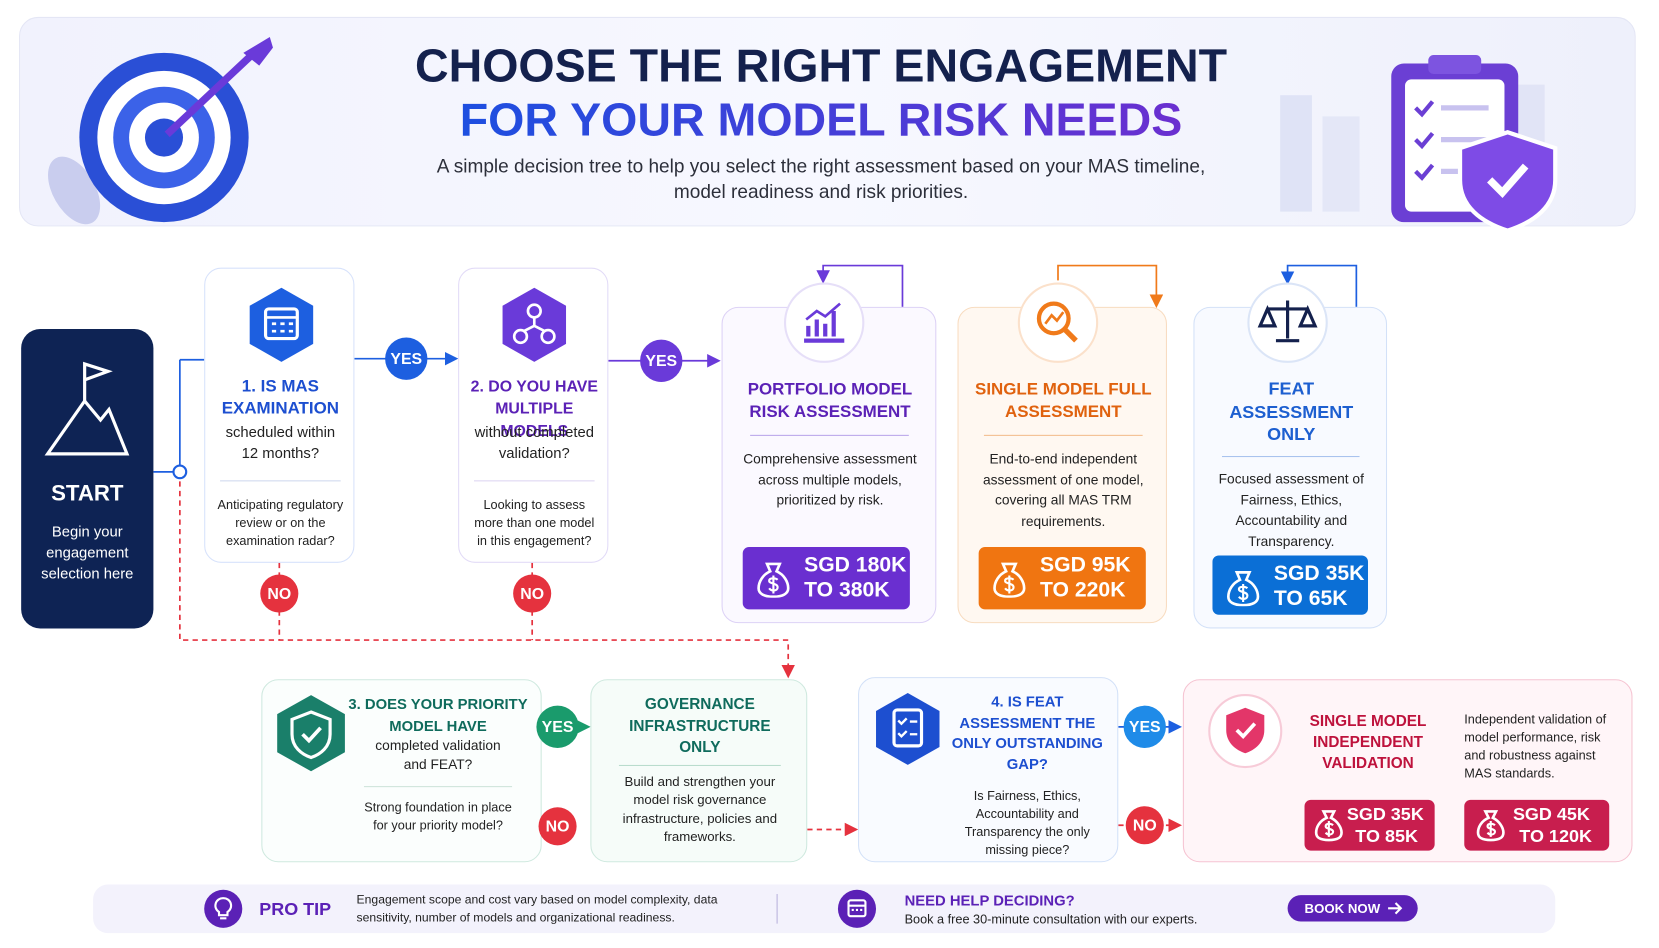 Image resolution: width=1659 pixels, height=948 pixels. What do you see at coordinates (295, 909) in the screenshot?
I see `tip-label: PRO TIP` at bounding box center [295, 909].